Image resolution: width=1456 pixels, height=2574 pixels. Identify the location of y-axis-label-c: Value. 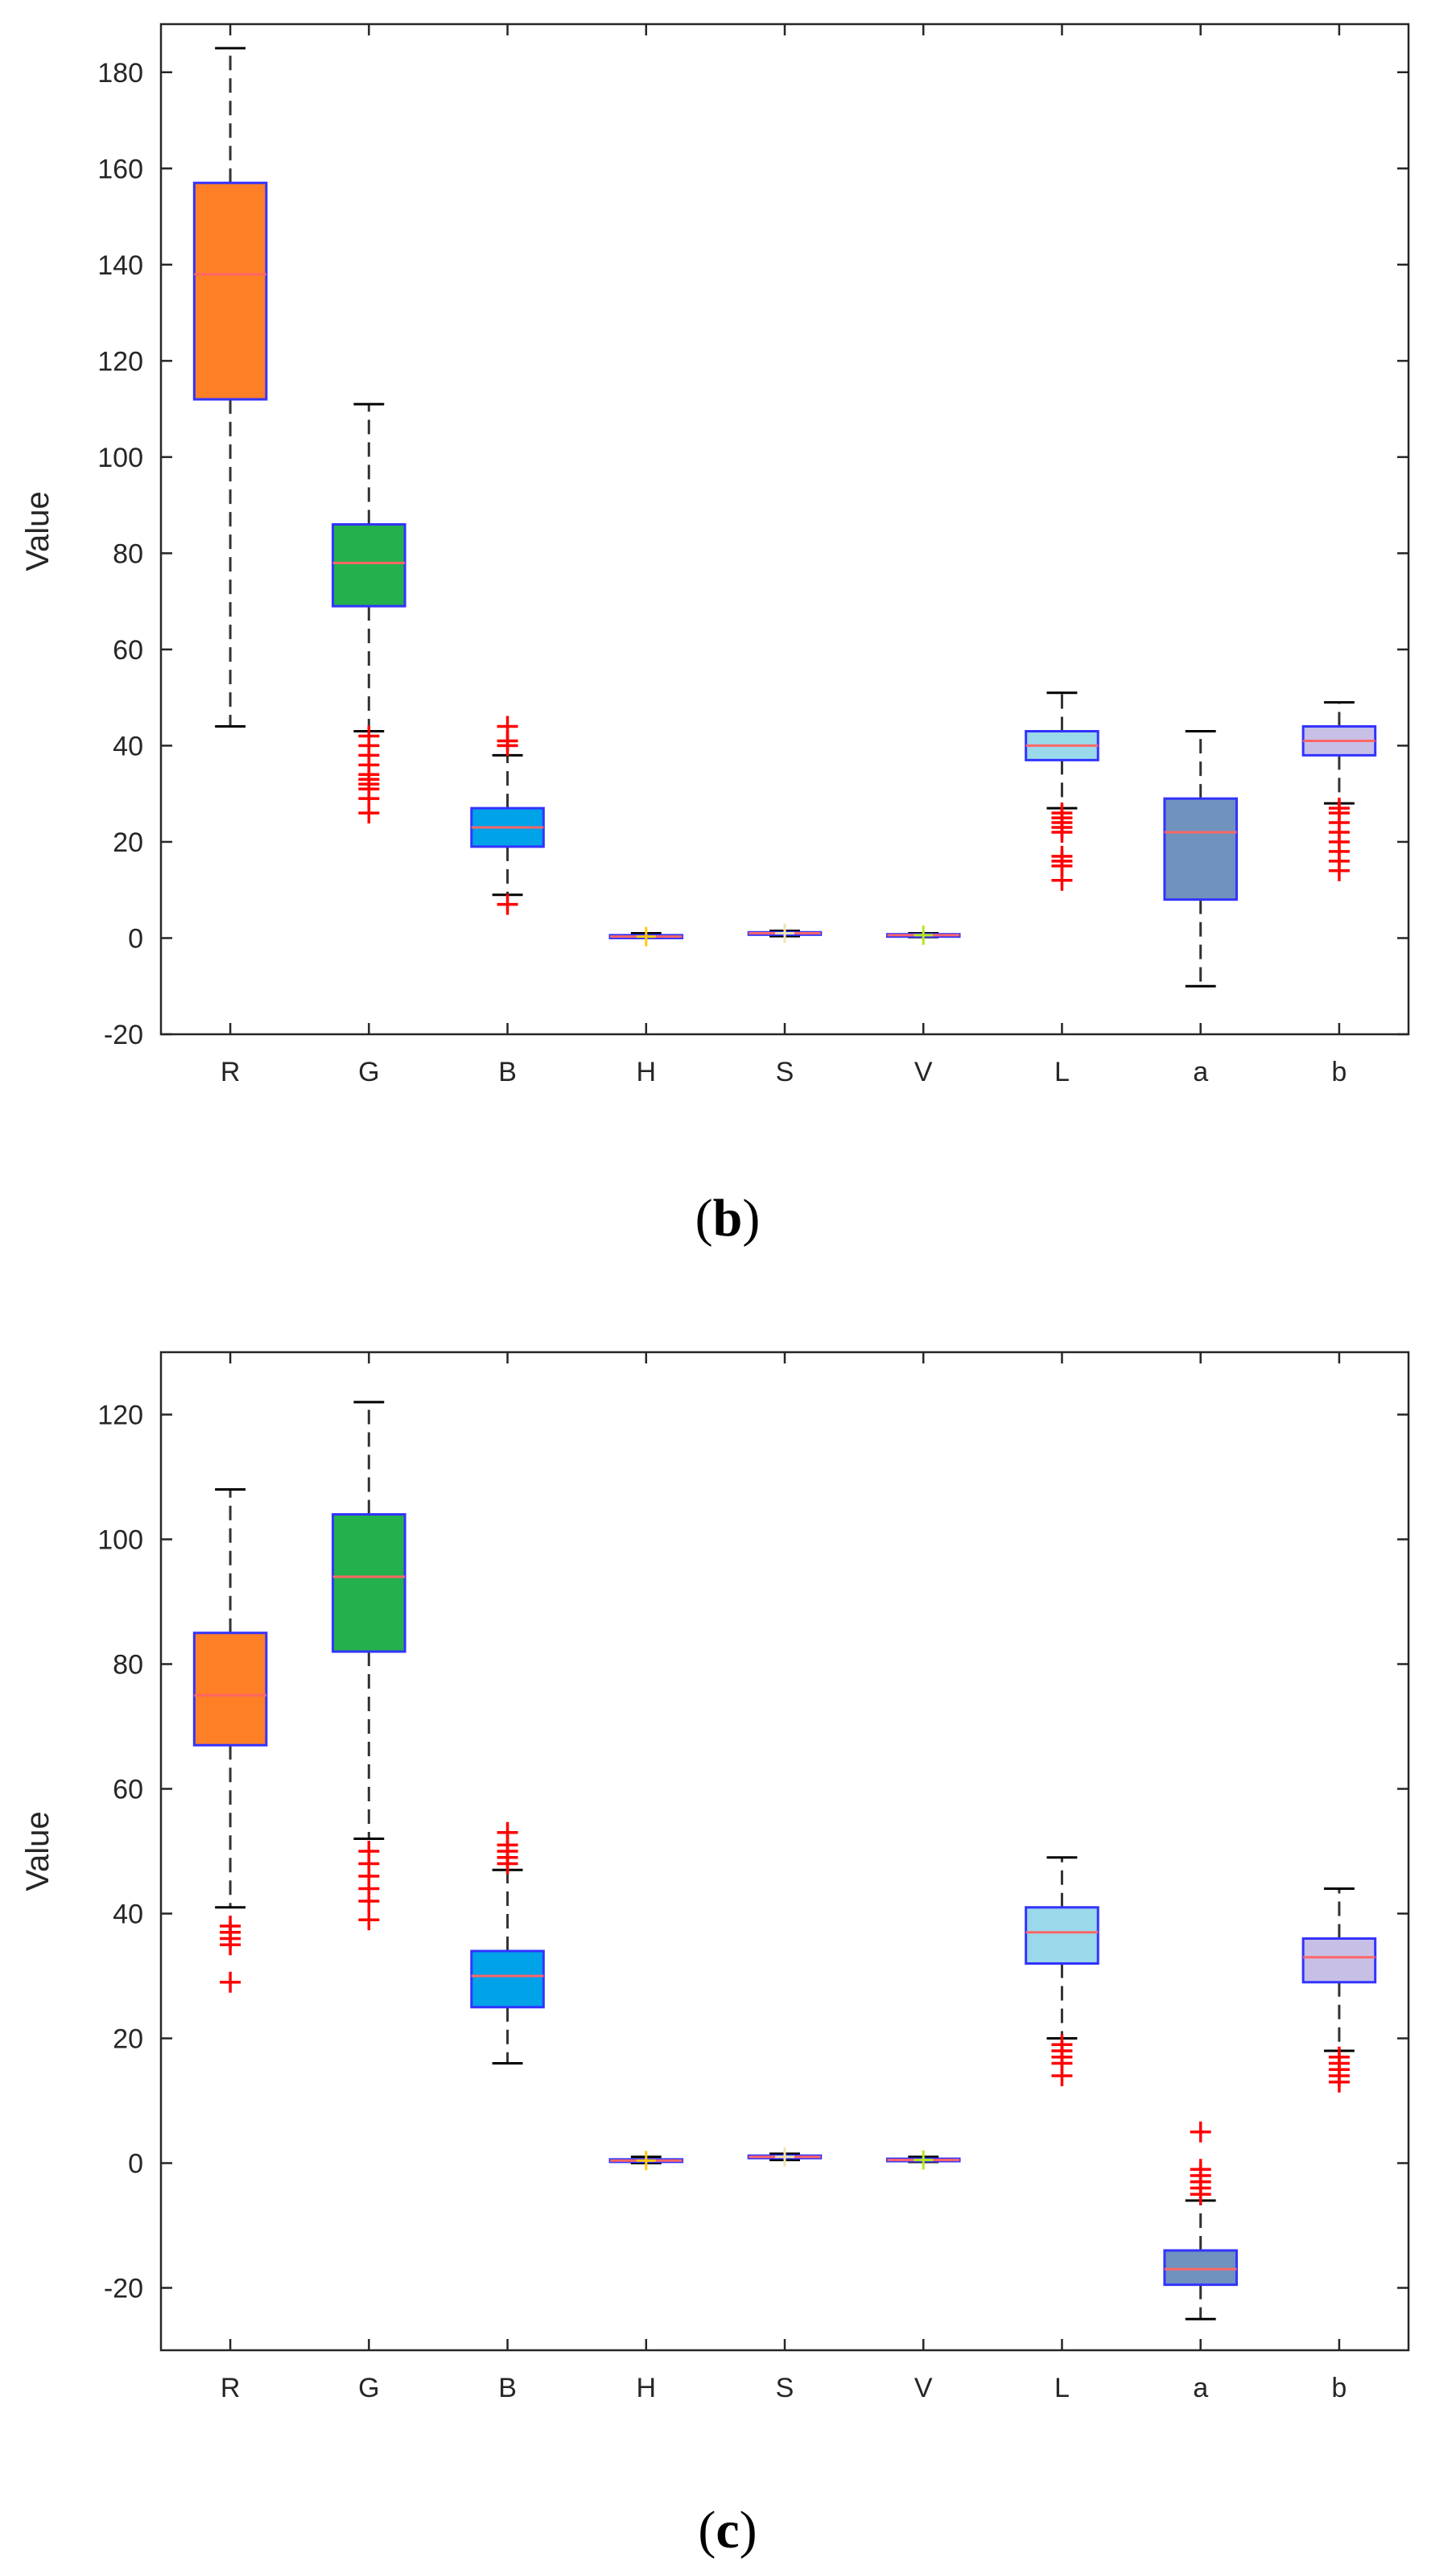
(38, 1851).